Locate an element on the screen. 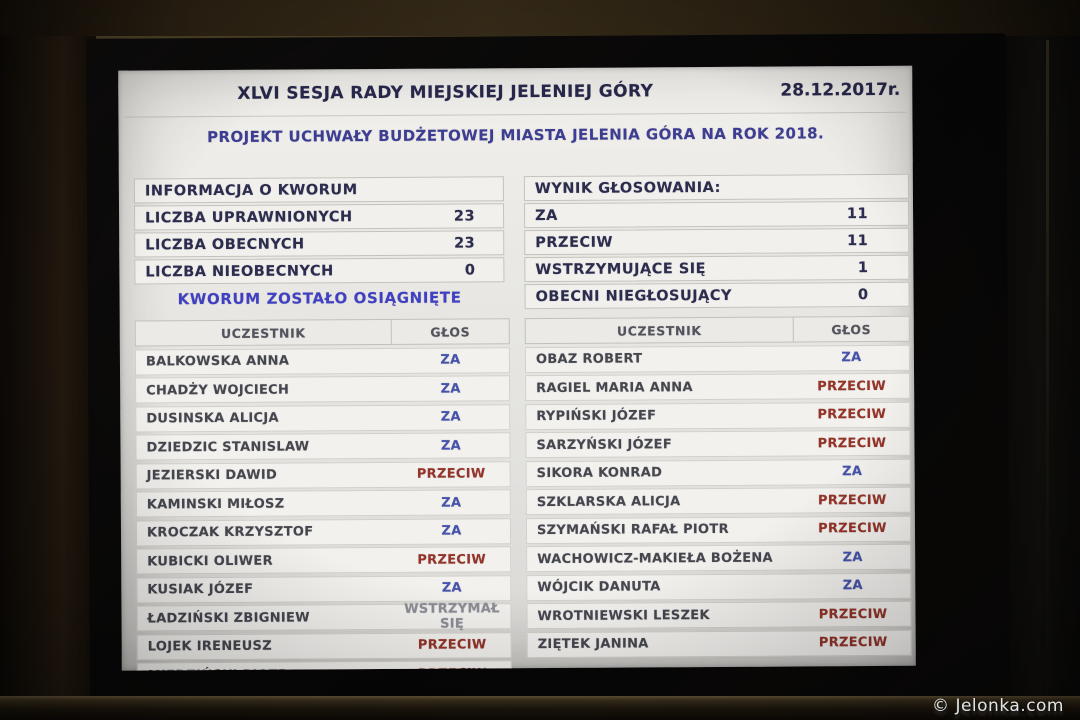 The width and height of the screenshot is (1080, 720). participant-row: DZIEDZIC STANISLAW ZA is located at coordinates (323, 446).